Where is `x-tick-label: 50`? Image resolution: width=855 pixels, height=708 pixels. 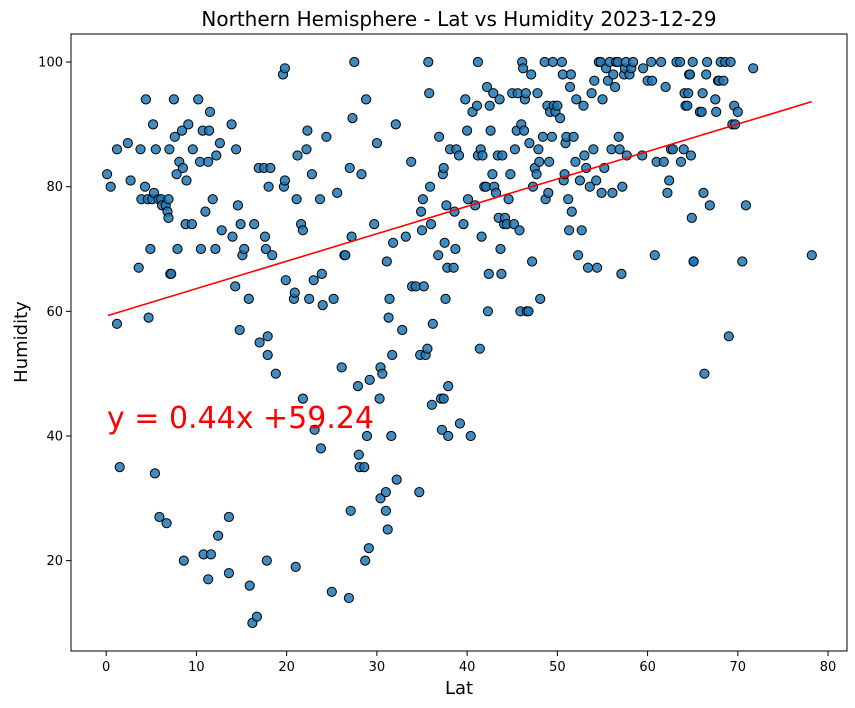 x-tick-label: 50 is located at coordinates (557, 667).